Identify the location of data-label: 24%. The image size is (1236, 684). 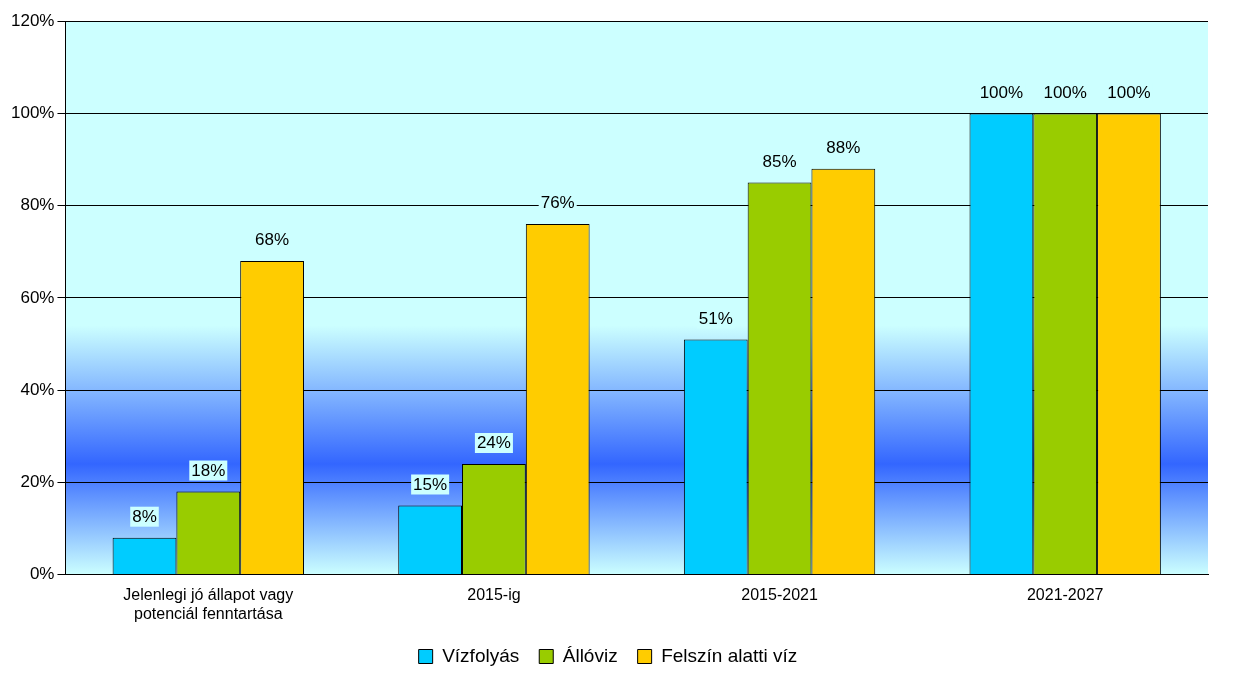
(493, 443).